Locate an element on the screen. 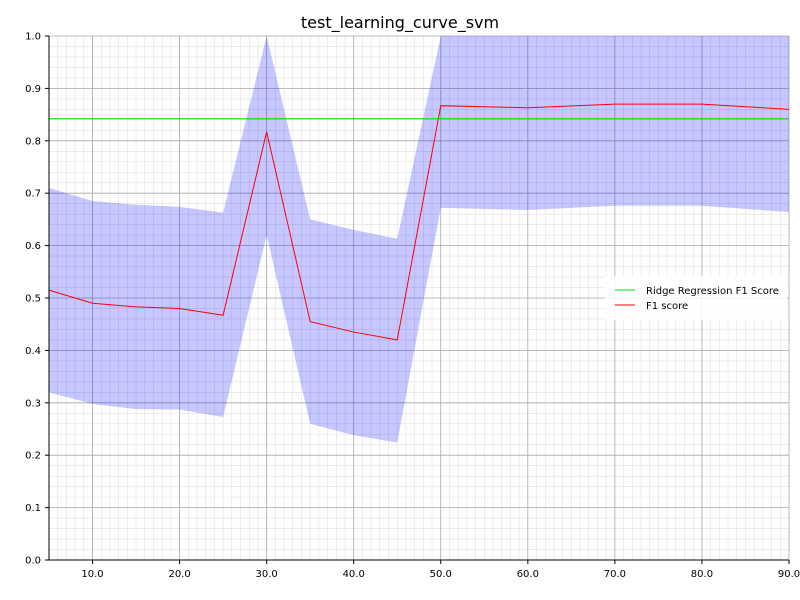  legend-label-ridge: Ridge Regression F1 Score is located at coordinates (712, 291).